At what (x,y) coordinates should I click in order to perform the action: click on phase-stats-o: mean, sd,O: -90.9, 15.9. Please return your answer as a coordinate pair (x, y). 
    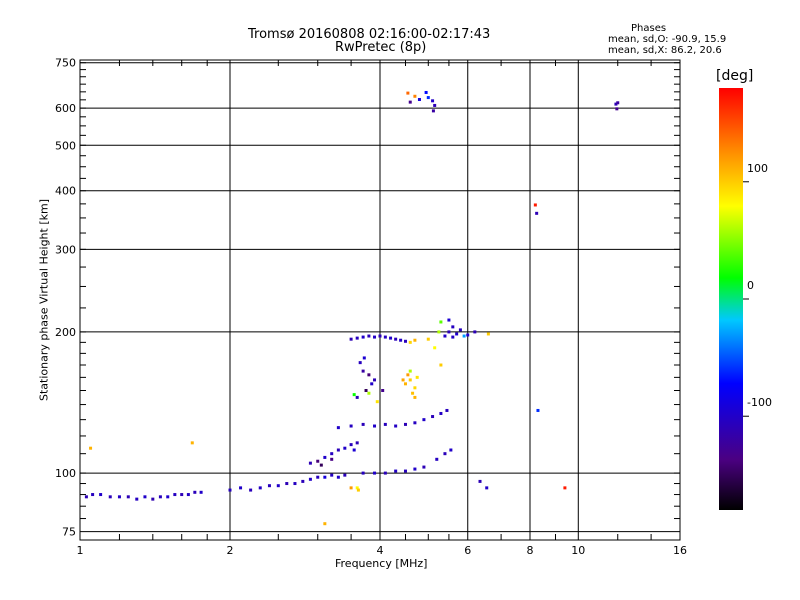
    Looking at the image, I should click on (667, 39).